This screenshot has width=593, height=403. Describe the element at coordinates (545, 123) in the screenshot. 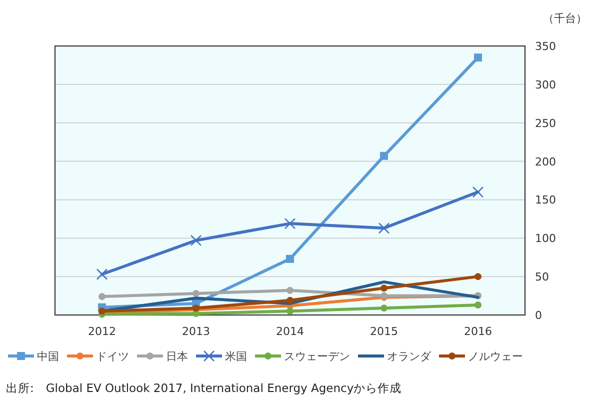

I see `y-tick-label: 250` at that location.